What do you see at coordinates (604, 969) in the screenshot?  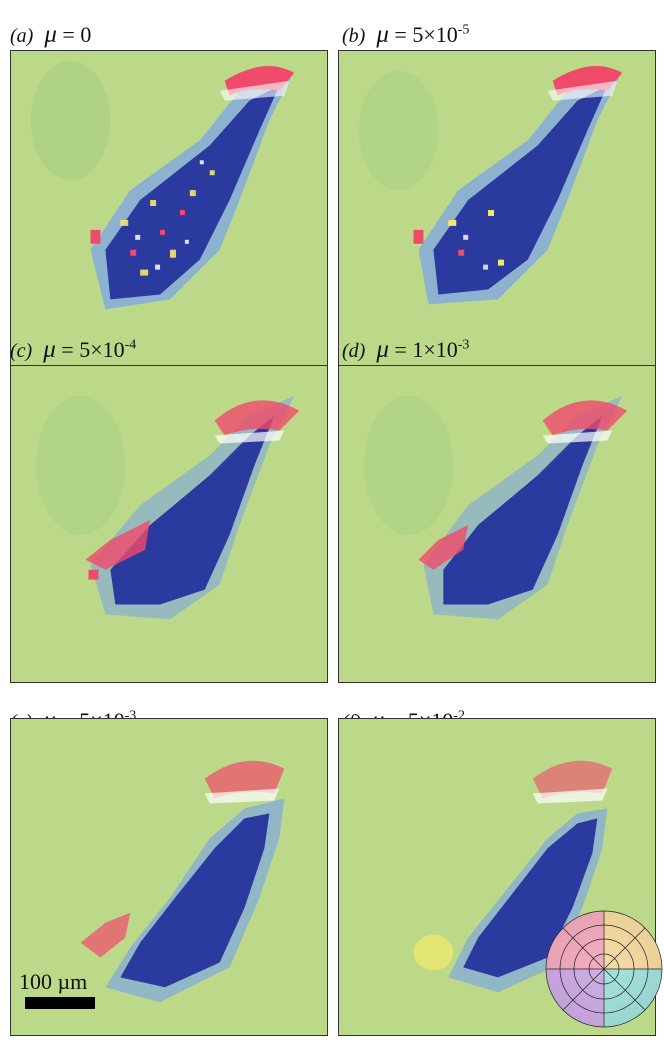 I see `orientation-color-key-sphere` at bounding box center [604, 969].